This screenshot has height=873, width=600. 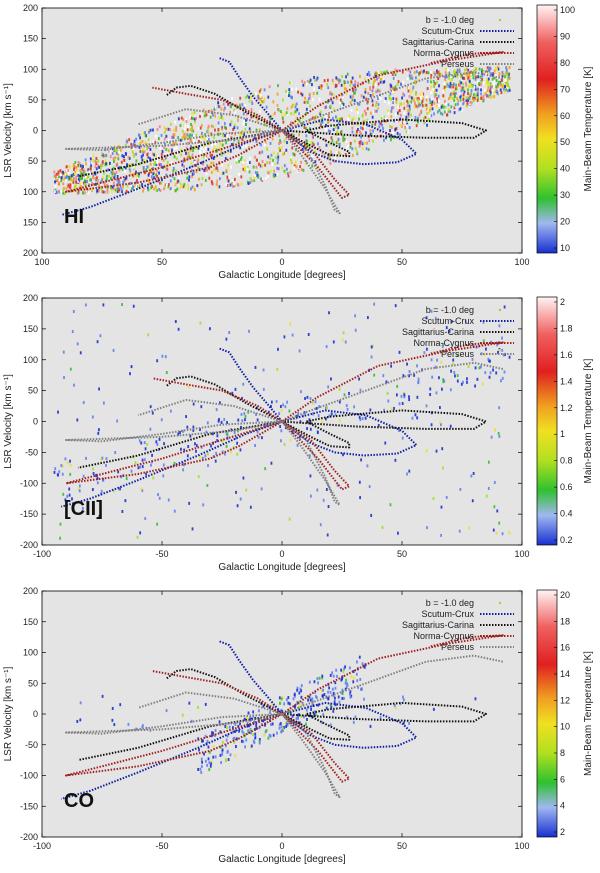 What do you see at coordinates (161, 554) in the screenshot?
I see `x-tick-label: -50` at bounding box center [161, 554].